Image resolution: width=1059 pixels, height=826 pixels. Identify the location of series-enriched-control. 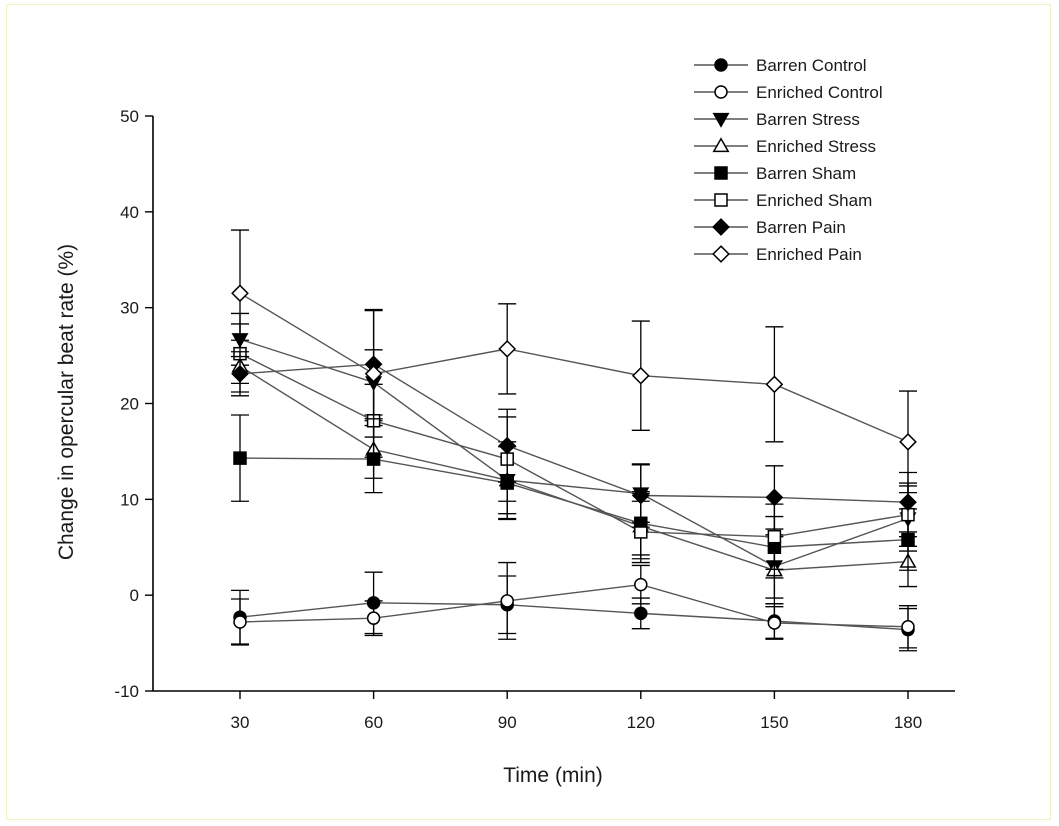
(574, 605).